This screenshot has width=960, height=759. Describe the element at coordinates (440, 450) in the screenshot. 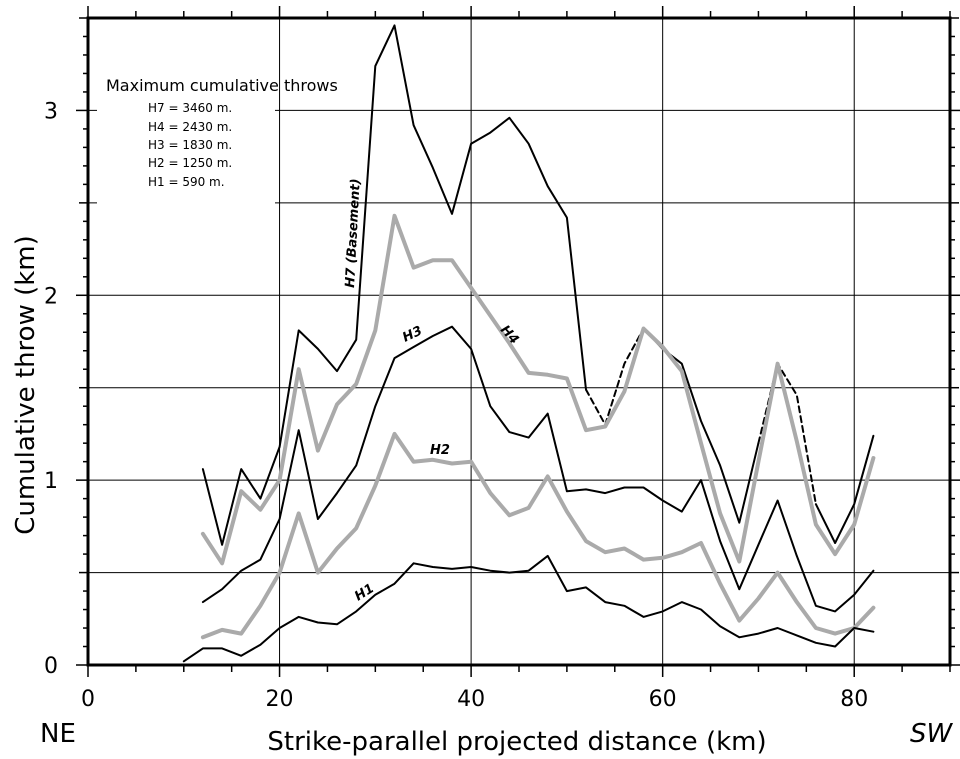

I see `curve-label-h2: H2` at that location.